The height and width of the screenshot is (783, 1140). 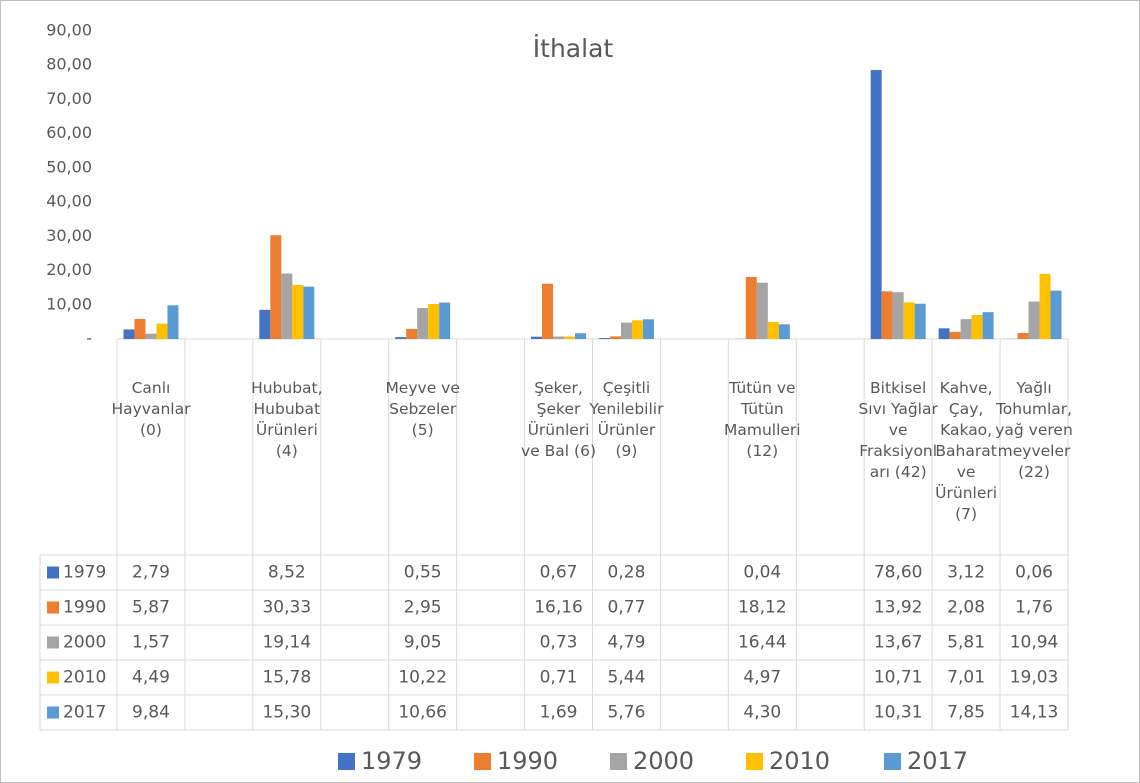 What do you see at coordinates (898, 643) in the screenshot?
I see `table-value: 13,67` at bounding box center [898, 643].